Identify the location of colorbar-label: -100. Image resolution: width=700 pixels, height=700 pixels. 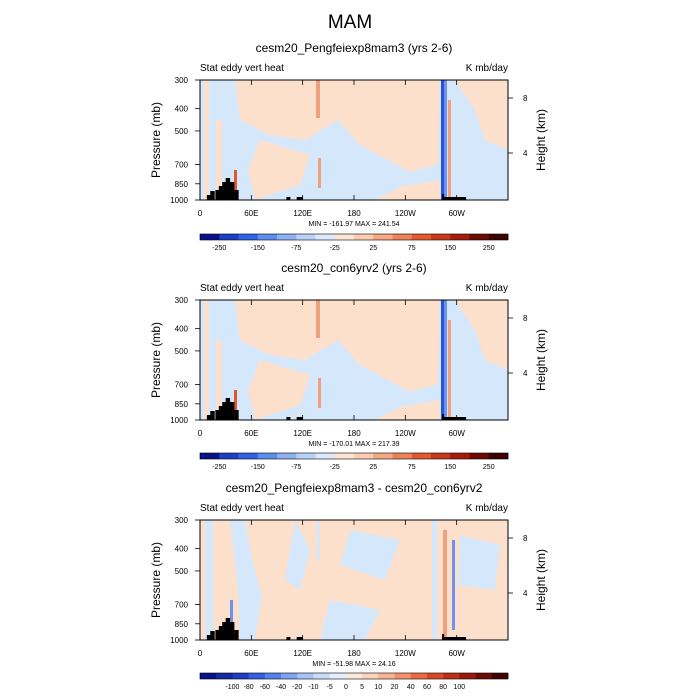
(232, 687).